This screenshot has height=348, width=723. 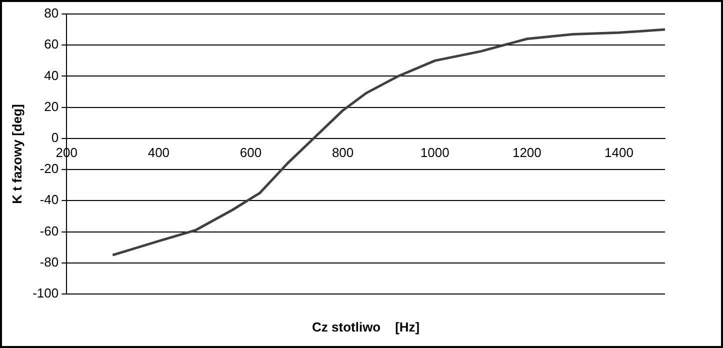 I want to click on x-tick-label: 800, so click(x=343, y=152).